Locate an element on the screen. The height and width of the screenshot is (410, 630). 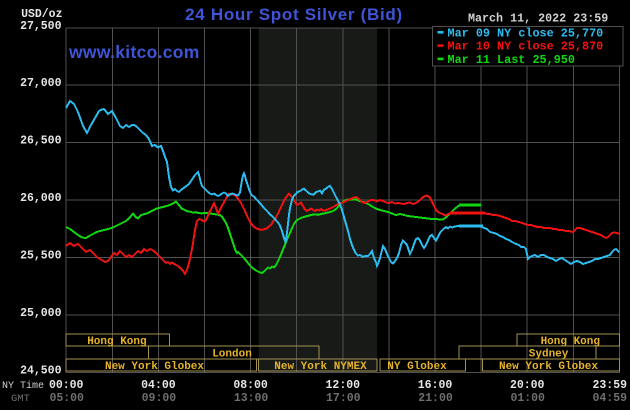
svg-text: 27,000 is located at coordinates (41, 83).